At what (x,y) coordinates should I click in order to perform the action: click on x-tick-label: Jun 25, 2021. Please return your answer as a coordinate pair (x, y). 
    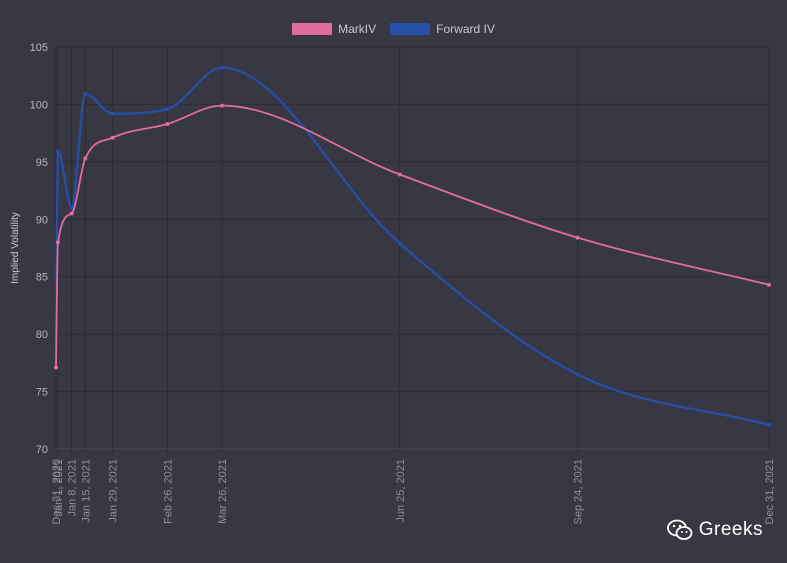
    Looking at the image, I should click on (401, 491).